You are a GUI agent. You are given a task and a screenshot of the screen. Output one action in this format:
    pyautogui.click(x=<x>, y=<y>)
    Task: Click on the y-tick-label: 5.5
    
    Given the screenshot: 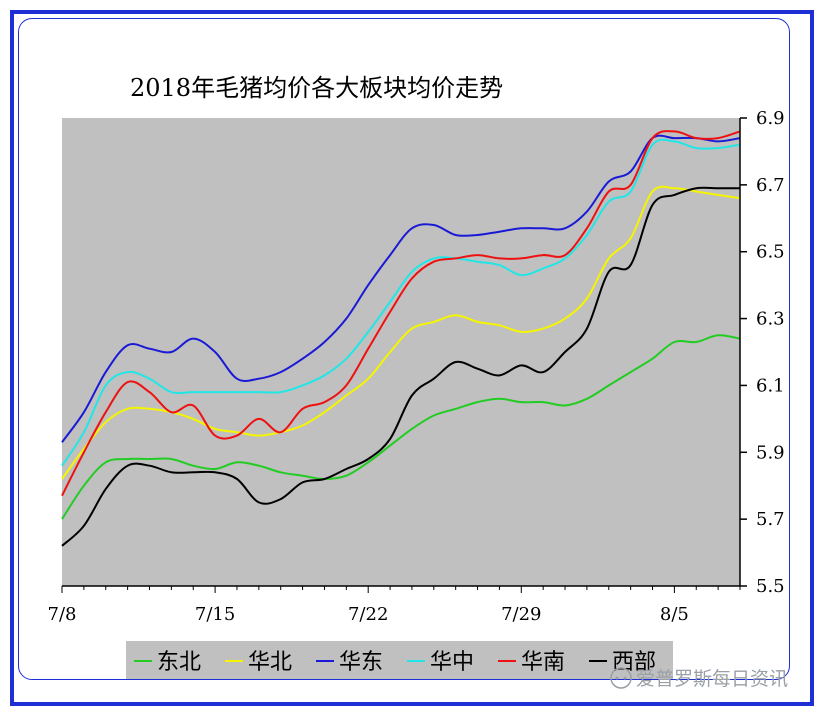 What is the action you would take?
    pyautogui.click(x=770, y=586)
    